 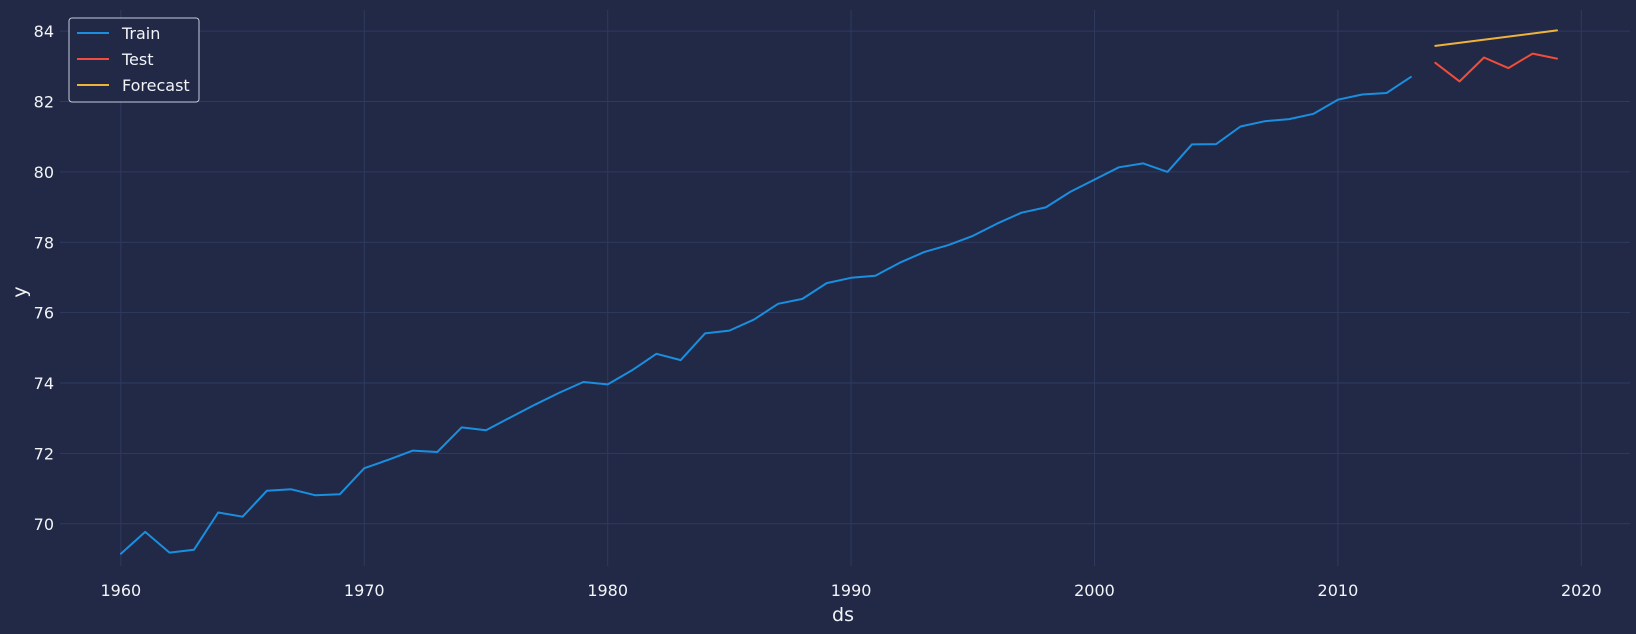 I want to click on x-tick-label: 2010, so click(x=1338, y=590).